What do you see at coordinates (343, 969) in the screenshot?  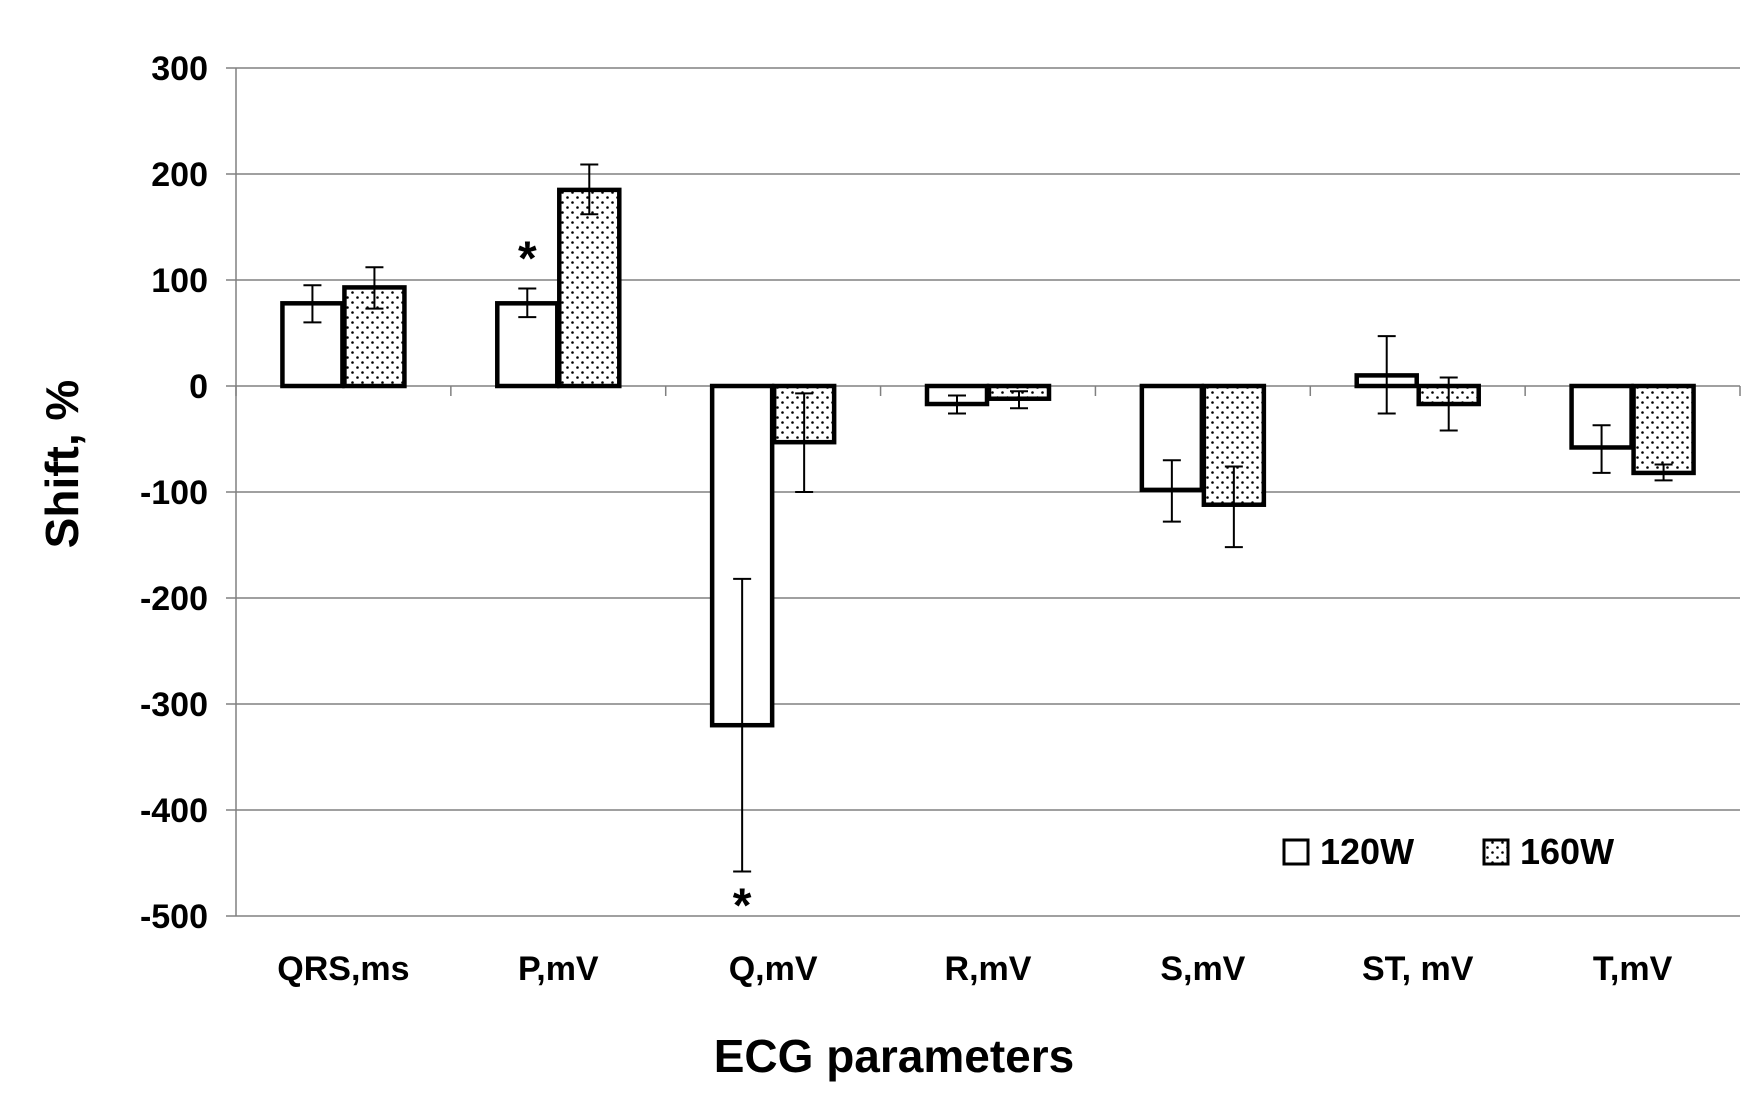 I see `x-tick-label: QRS,ms` at bounding box center [343, 969].